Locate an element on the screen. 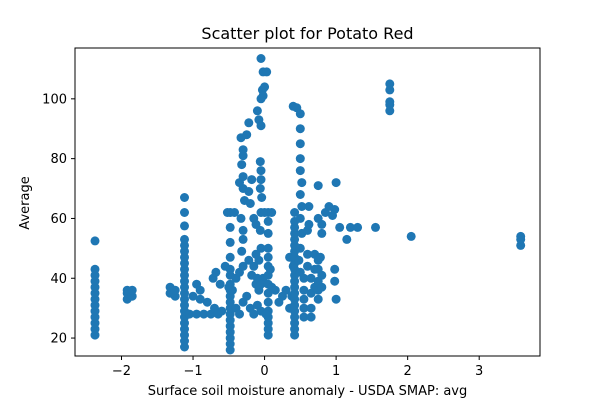  x-tick-label: 3 is located at coordinates (479, 371).